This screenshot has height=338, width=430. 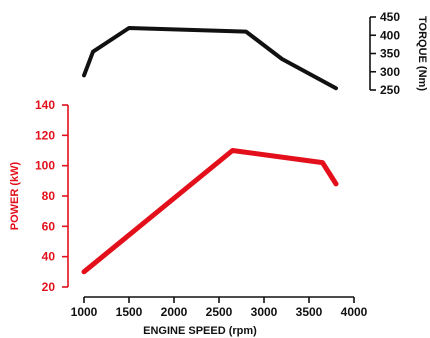 What do you see at coordinates (174, 312) in the screenshot?
I see `x-tick-label: 2000` at bounding box center [174, 312].